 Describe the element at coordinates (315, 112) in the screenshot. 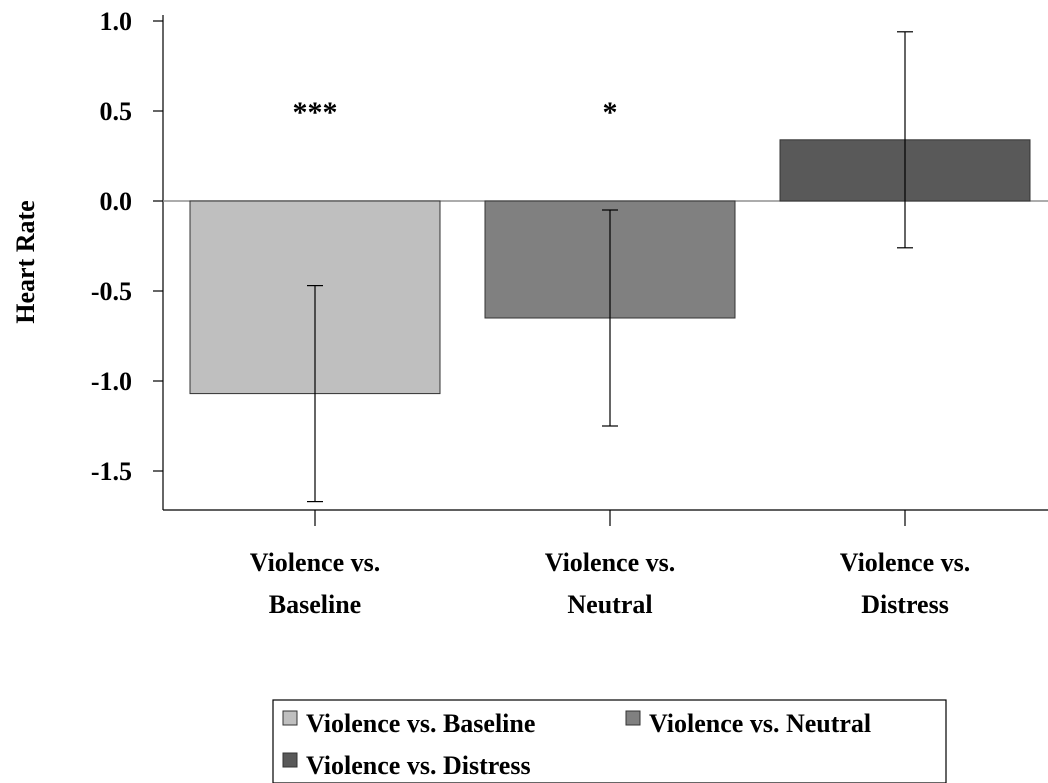

I see `significance-marker: ***` at that location.